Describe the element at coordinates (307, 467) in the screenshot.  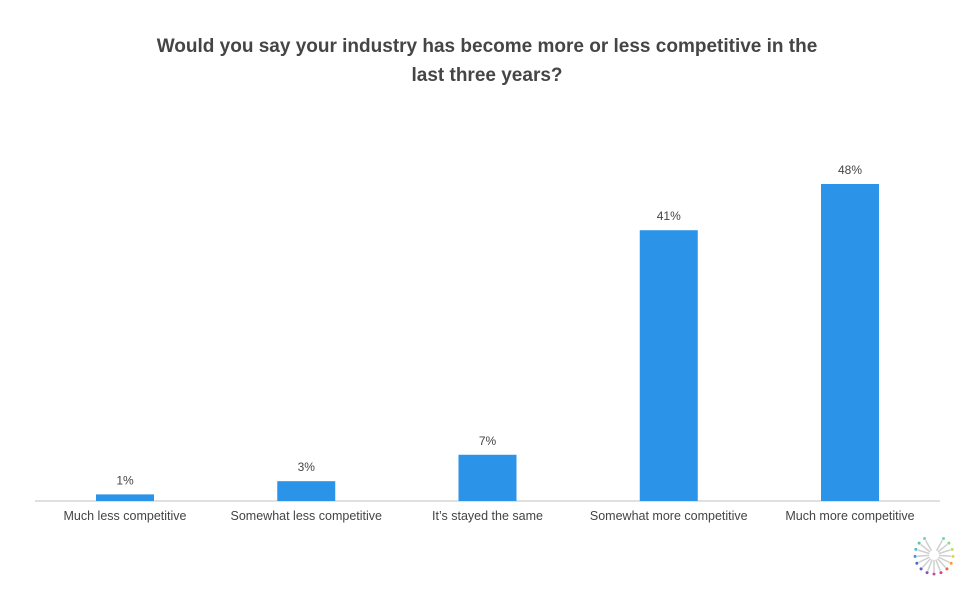
I see `data-label: 3%` at that location.